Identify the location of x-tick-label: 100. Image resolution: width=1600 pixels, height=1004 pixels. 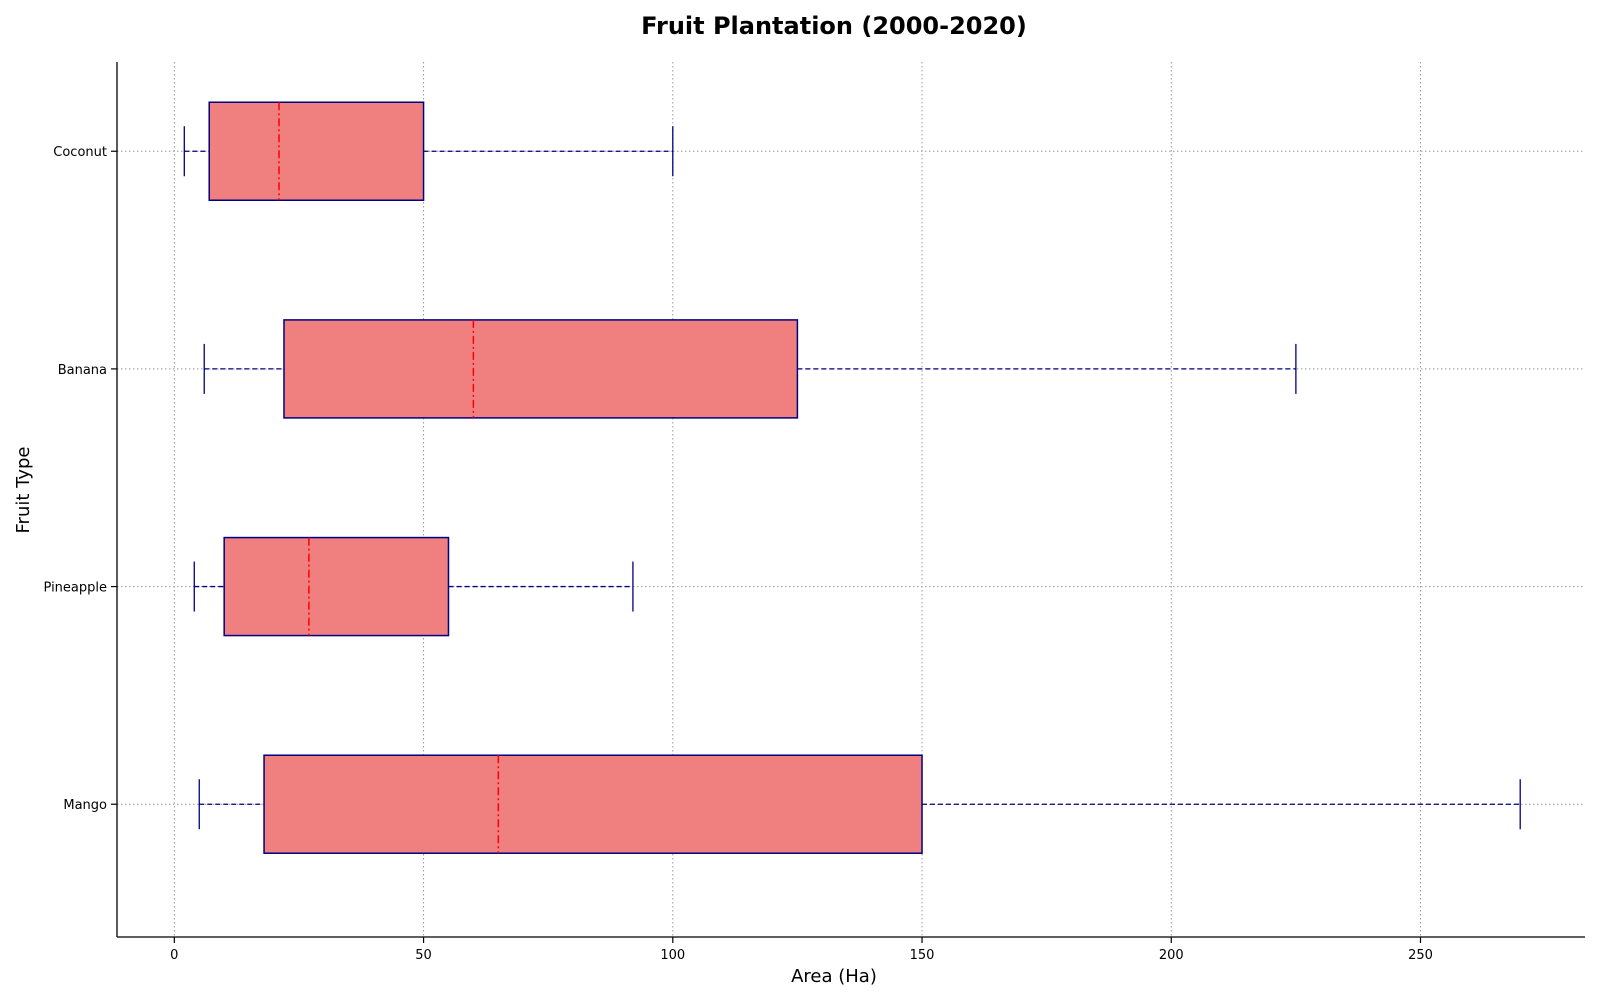
(672, 955).